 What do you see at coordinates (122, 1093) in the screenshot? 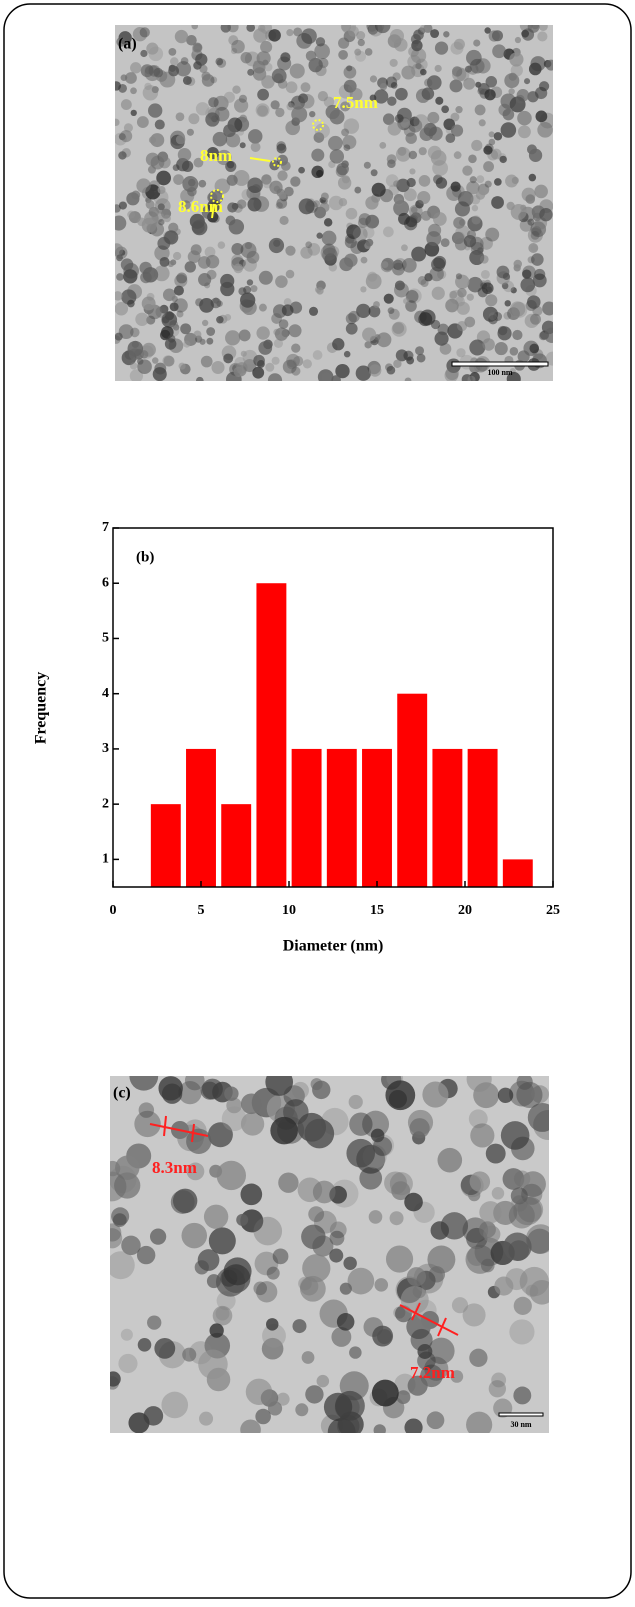
I see `panel-label: (c)` at bounding box center [122, 1093].